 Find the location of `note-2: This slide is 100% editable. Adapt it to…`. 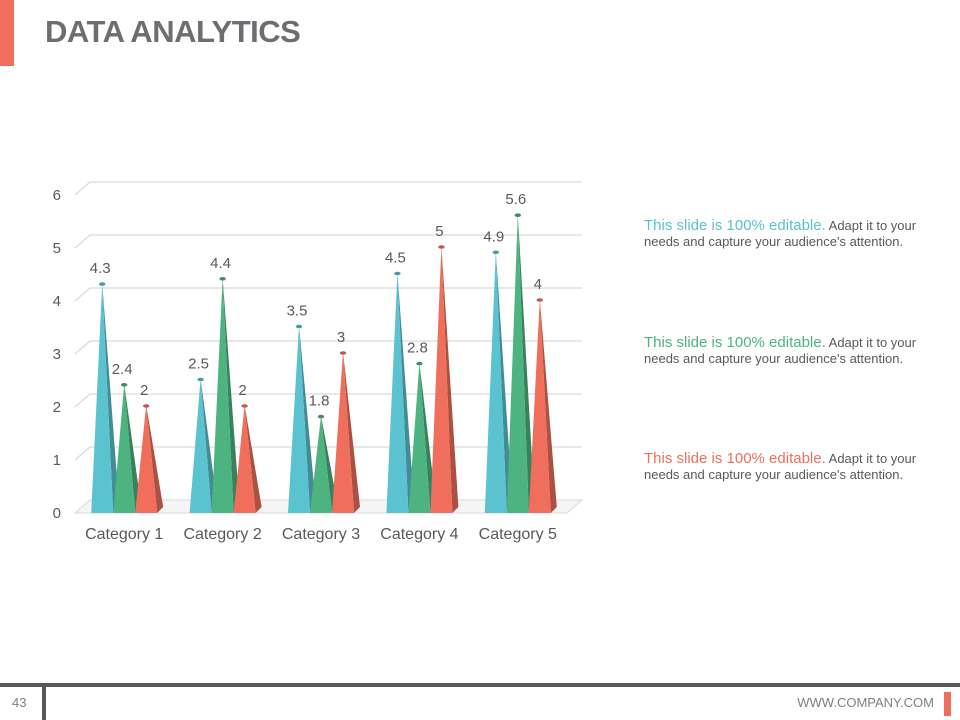

note-2: This slide is 100% editable. Adapt it to… is located at coordinates (784, 351).